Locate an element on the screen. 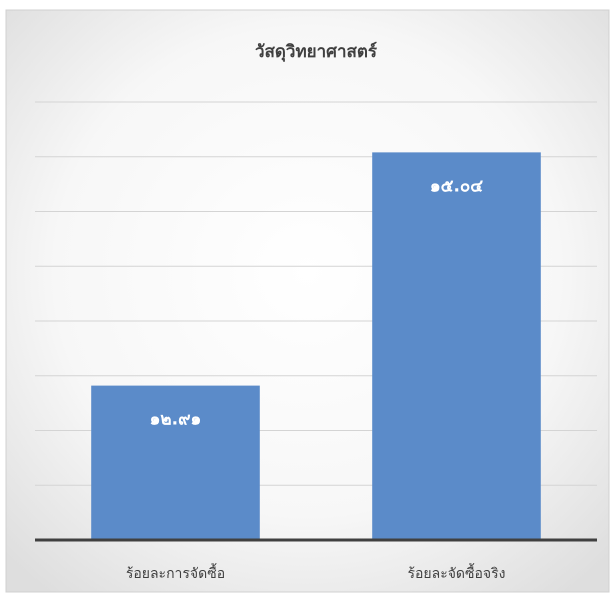  bar is located at coordinates (175, 462).